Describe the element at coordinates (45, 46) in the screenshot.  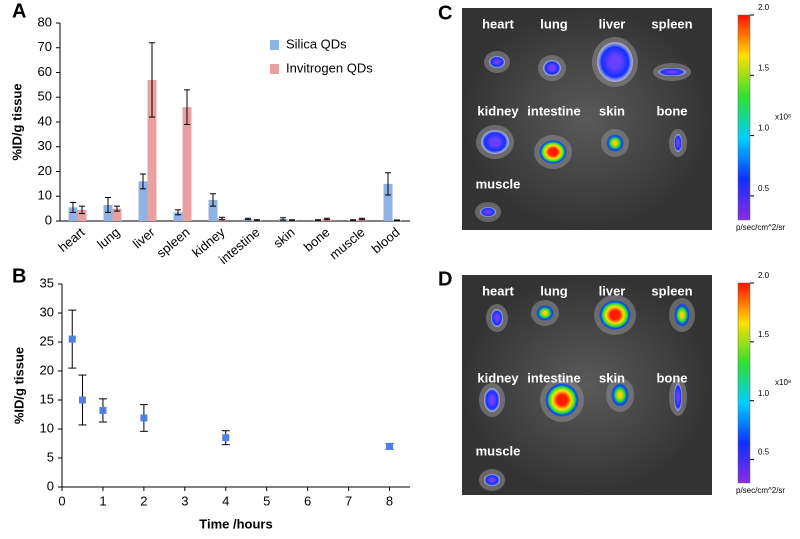
I see `y-tick-label: 70` at that location.